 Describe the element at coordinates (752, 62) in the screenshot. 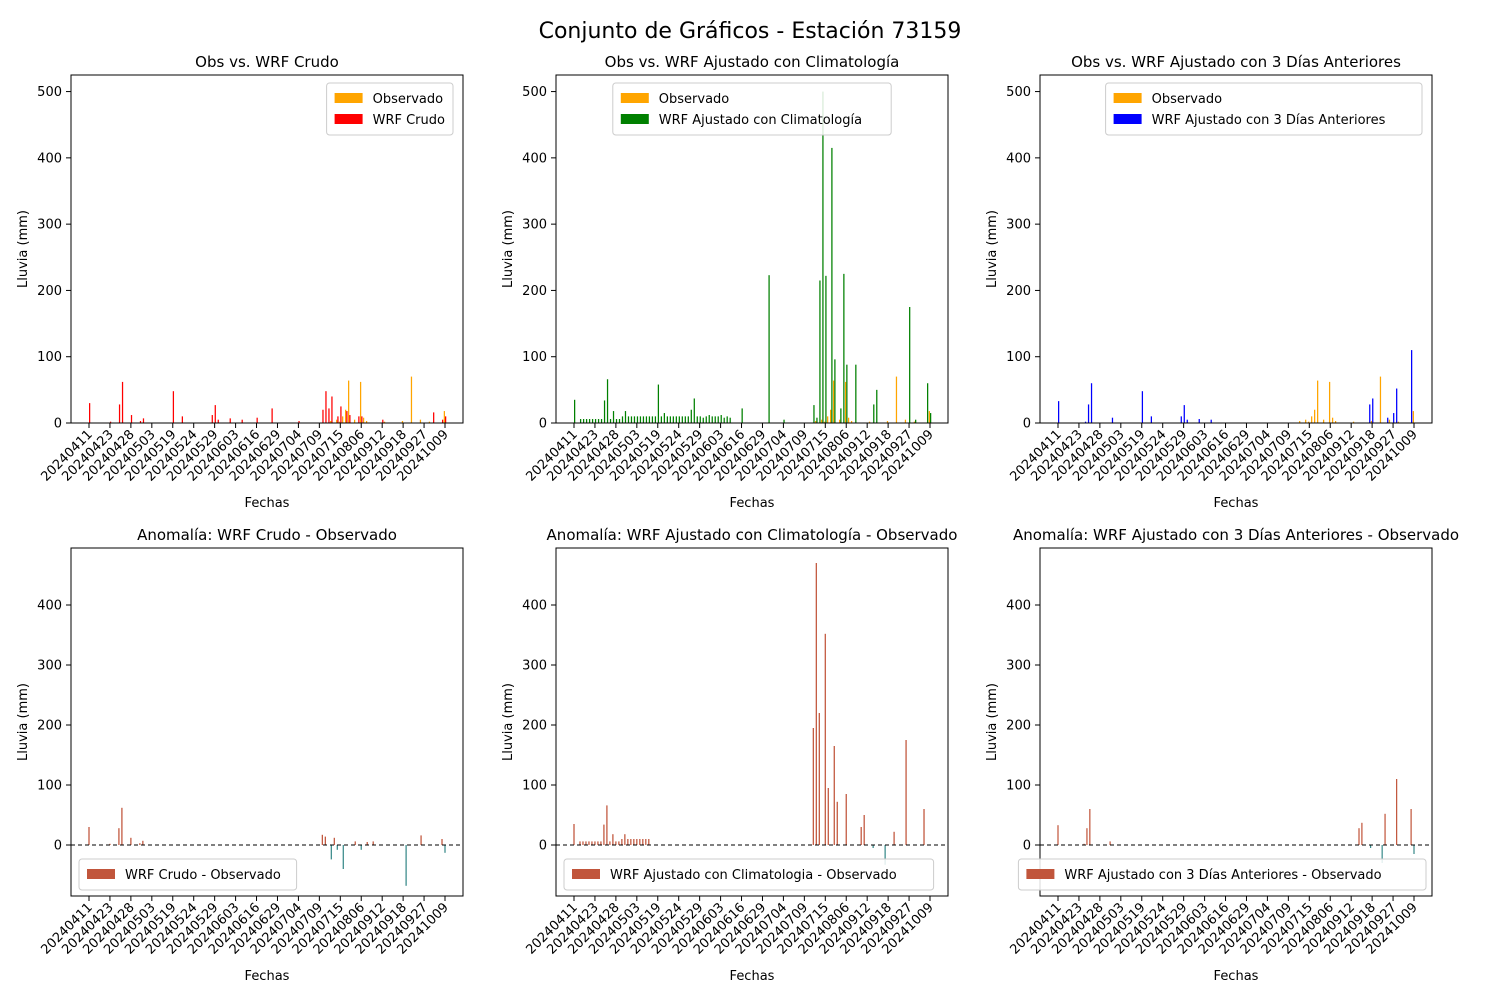

I see `chart-title: Obs vs. WRF Ajustado con Climatología` at that location.